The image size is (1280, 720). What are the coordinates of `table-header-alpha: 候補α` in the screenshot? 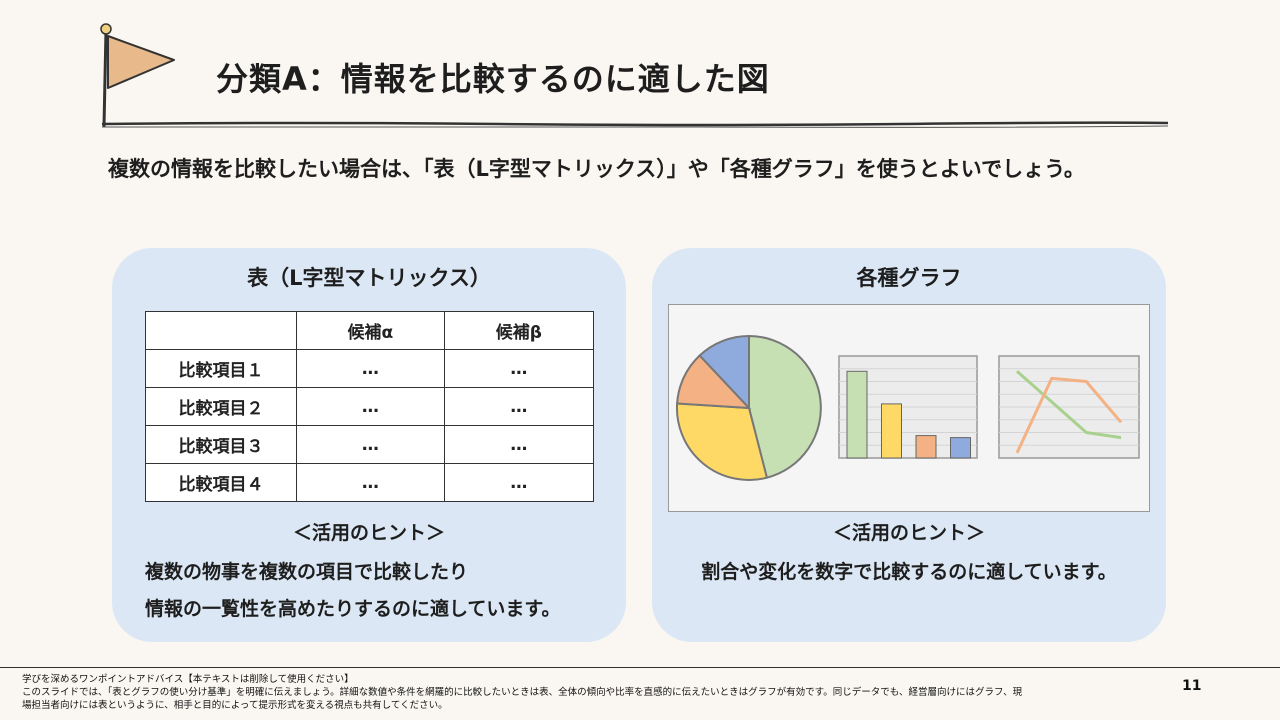 It's located at (370, 330).